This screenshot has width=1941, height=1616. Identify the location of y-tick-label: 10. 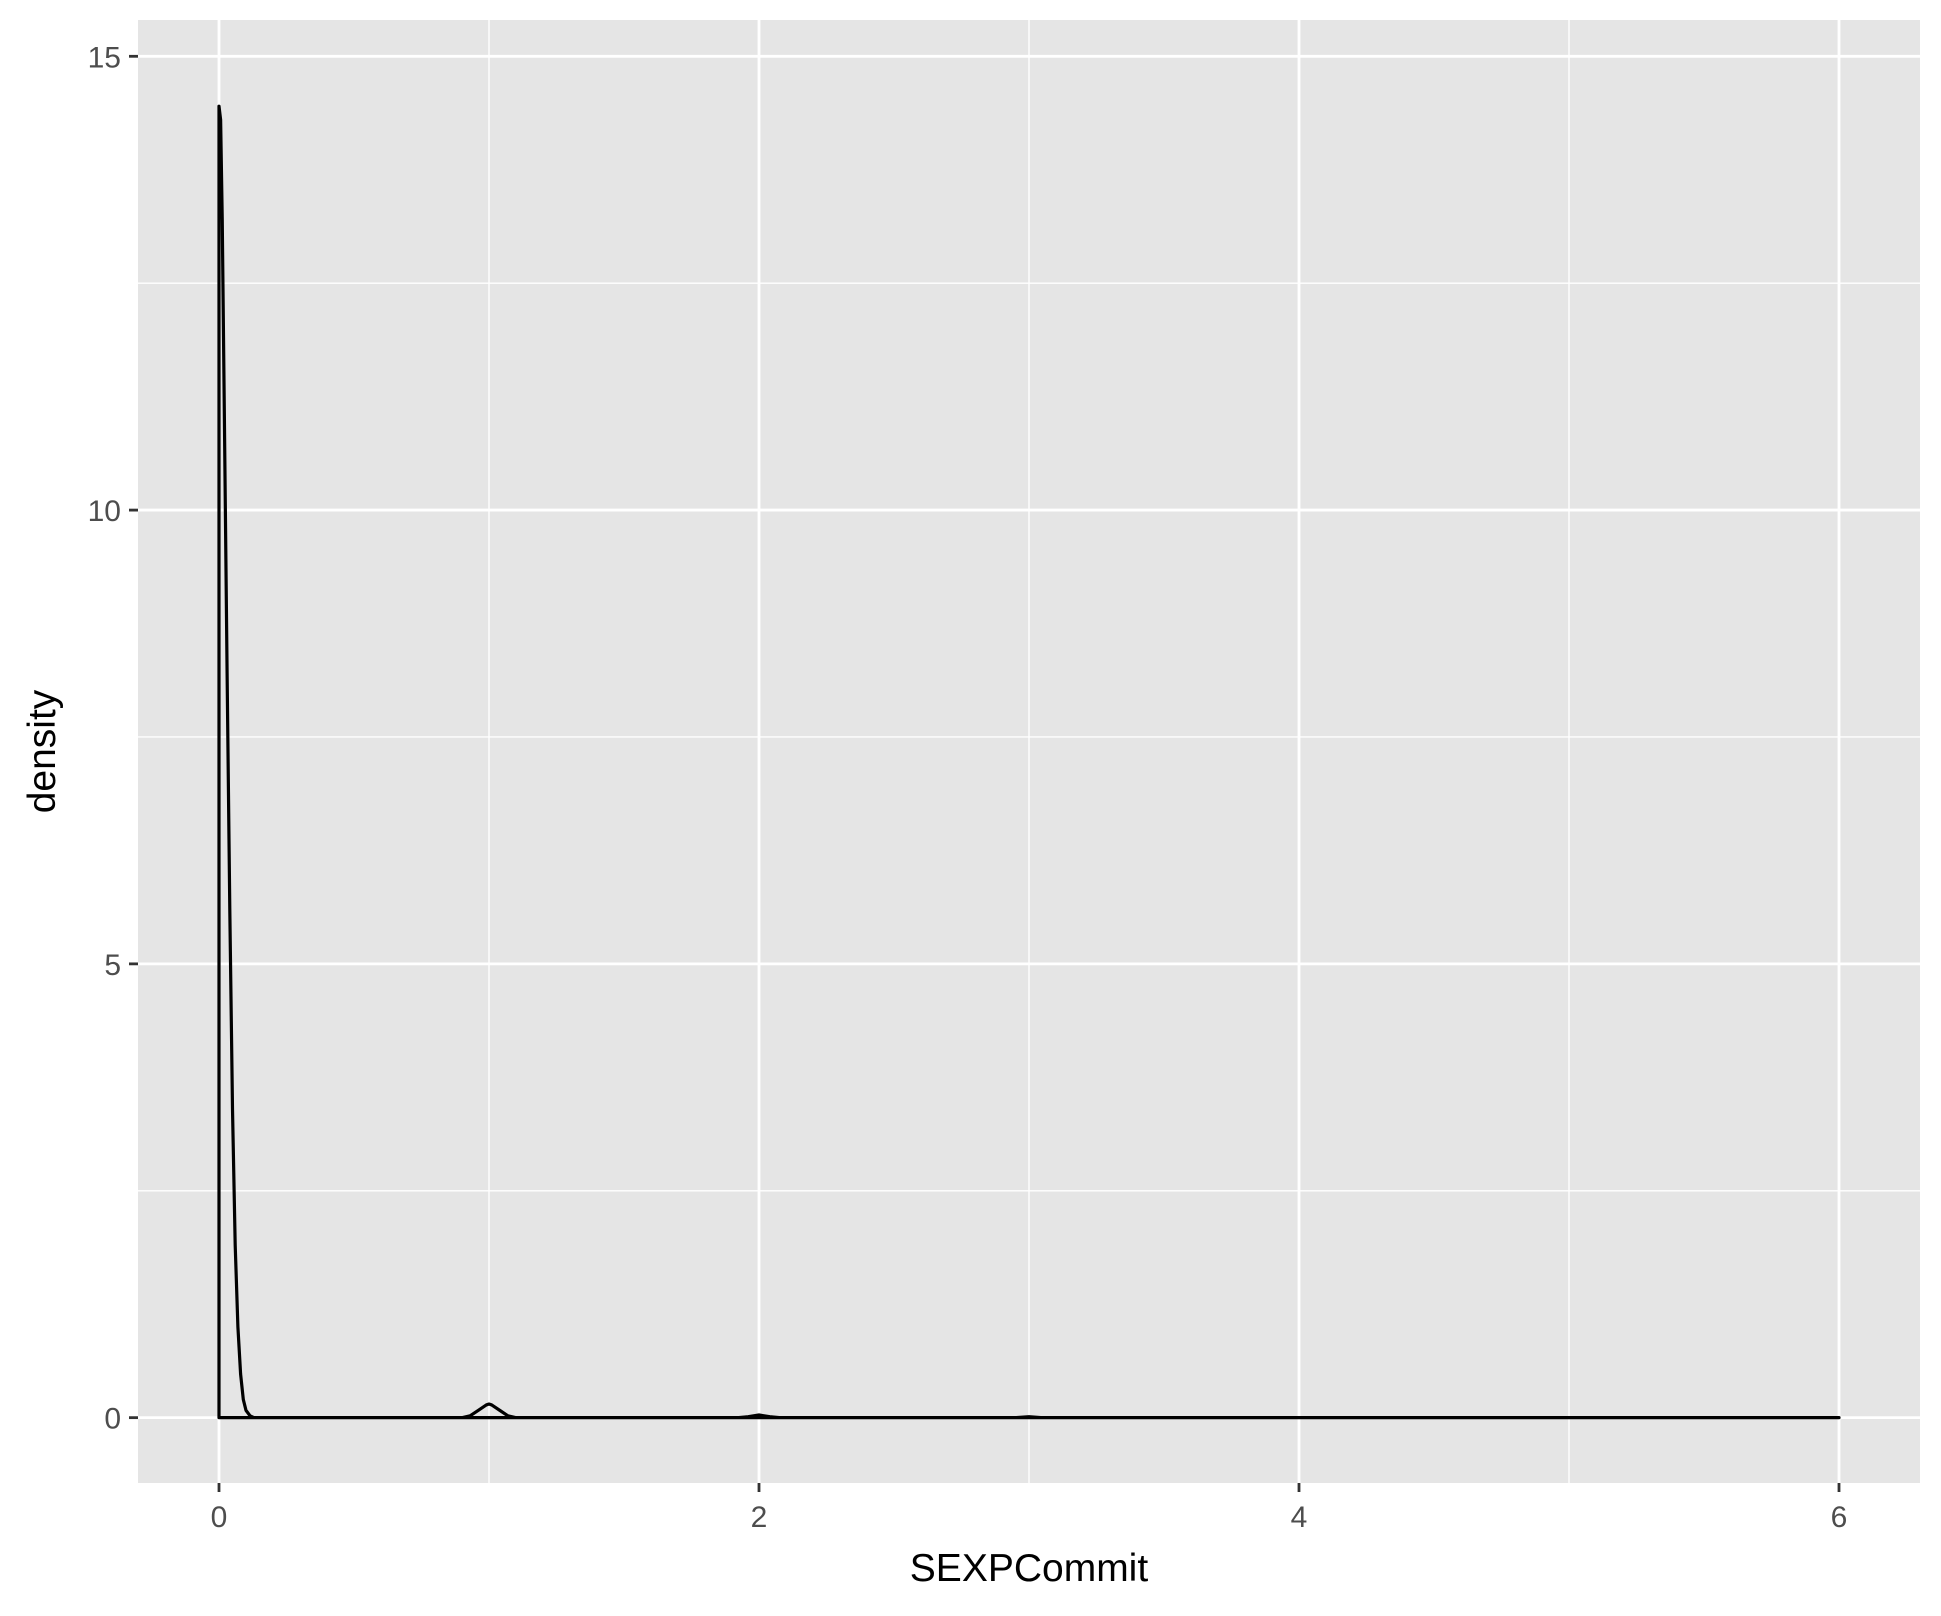
(104, 511).